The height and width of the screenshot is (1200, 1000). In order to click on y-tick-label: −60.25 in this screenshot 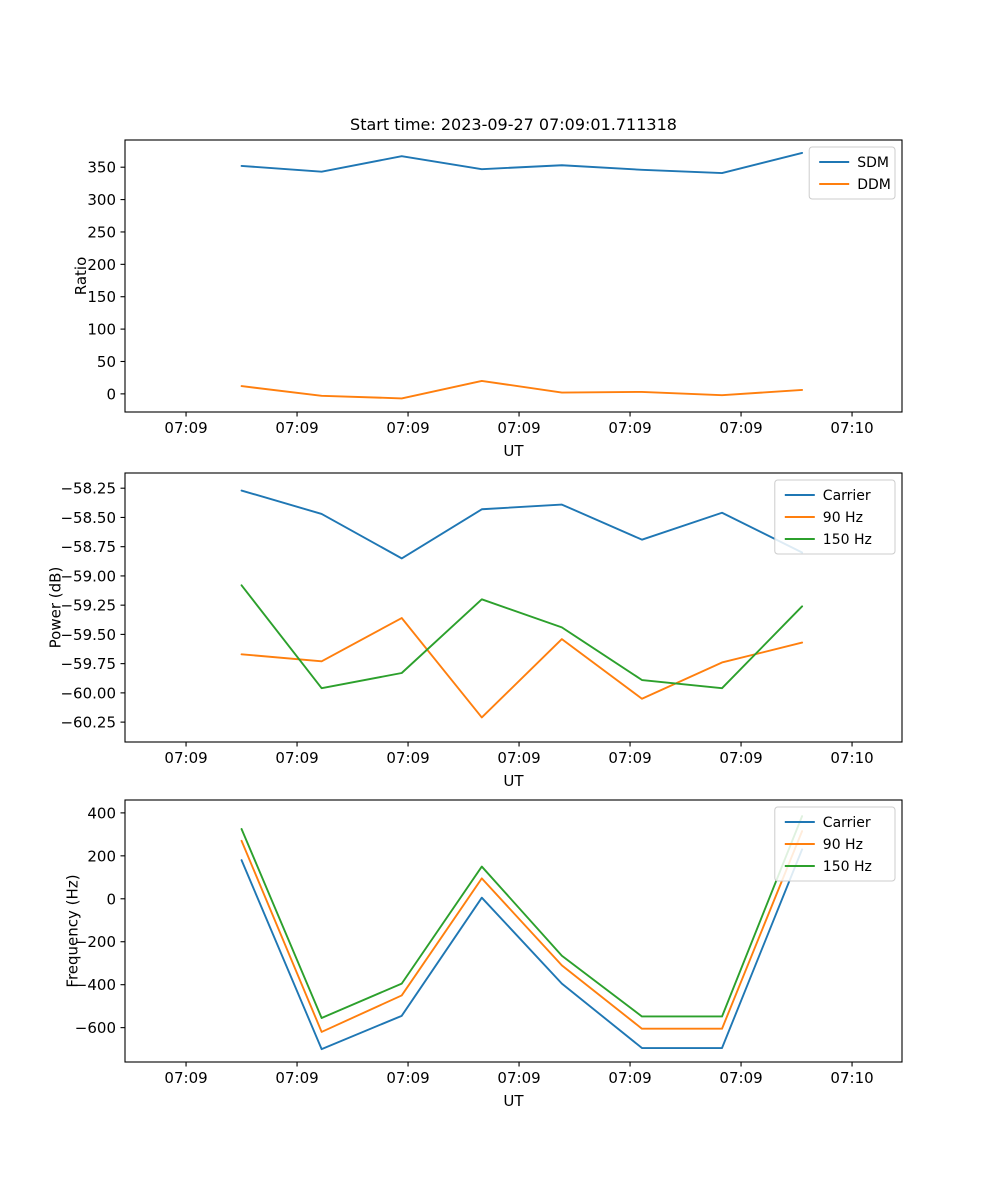, I will do `click(88, 723)`.